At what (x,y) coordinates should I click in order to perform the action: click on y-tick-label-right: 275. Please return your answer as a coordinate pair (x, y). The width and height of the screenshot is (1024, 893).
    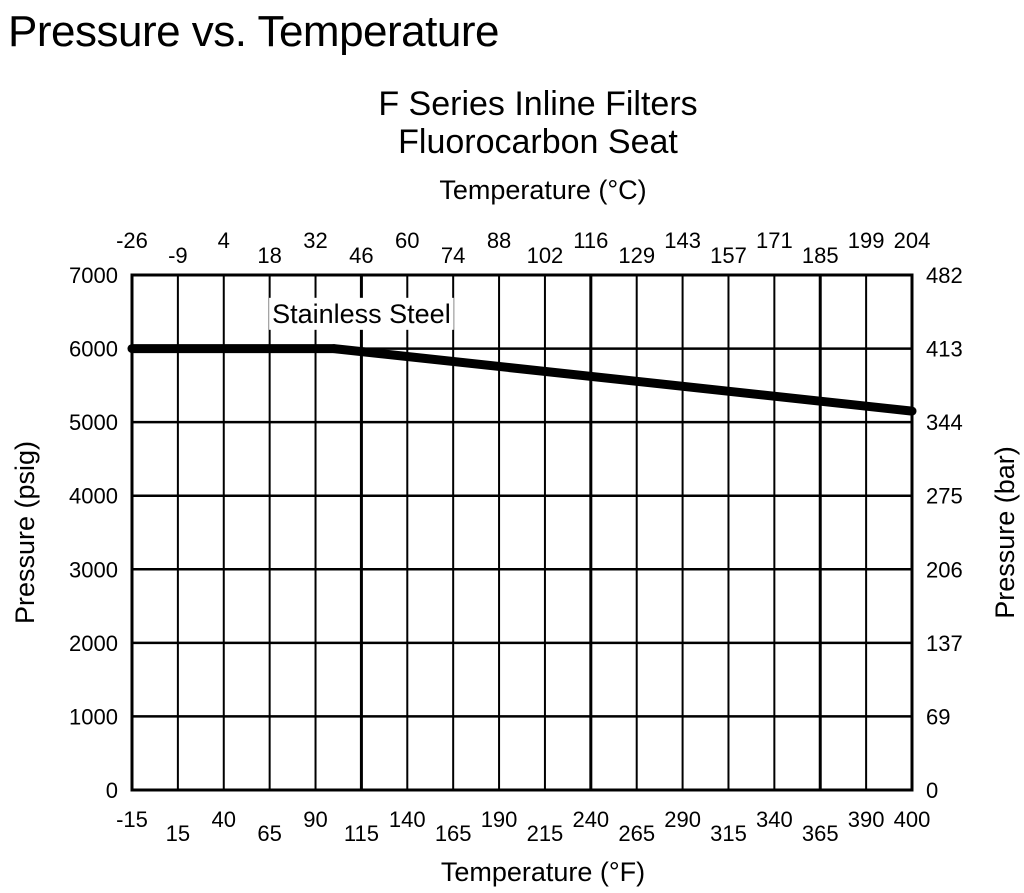
    Looking at the image, I should click on (944, 496).